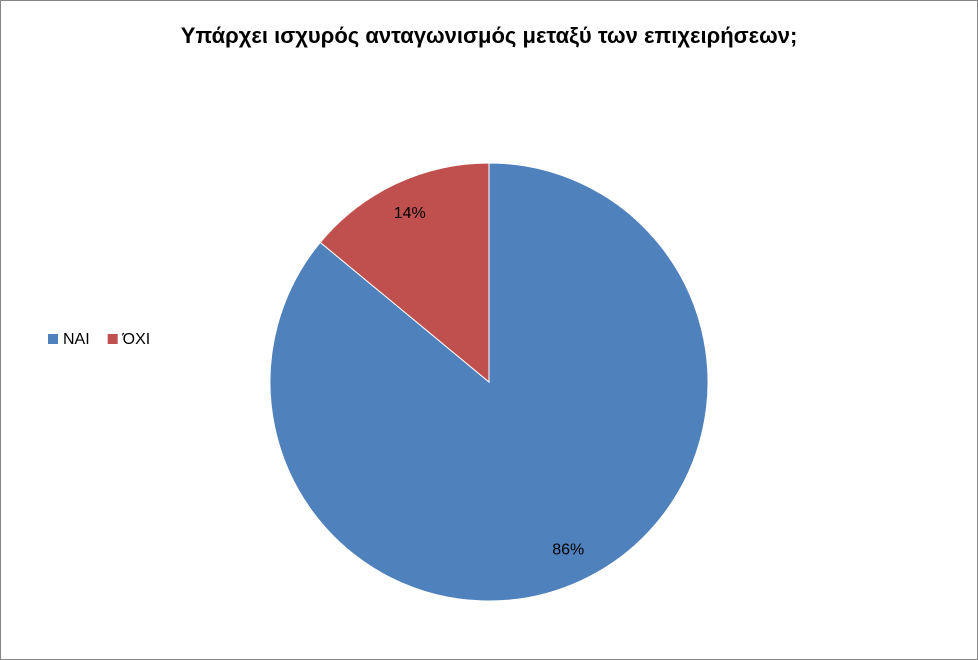 This screenshot has height=660, width=978. What do you see at coordinates (568, 550) in the screenshot?
I see `data-label: 86%` at bounding box center [568, 550].